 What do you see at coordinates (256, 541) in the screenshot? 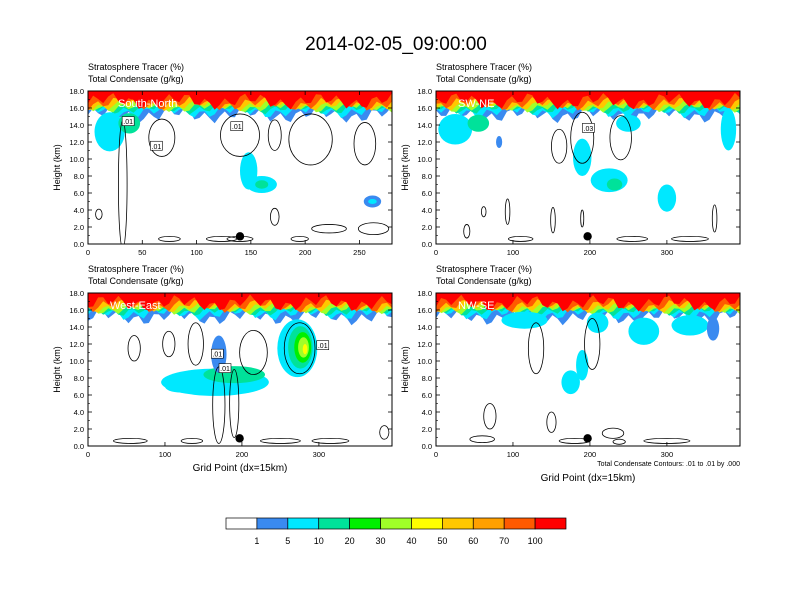
I see `colorbar-label: 1` at bounding box center [256, 541].